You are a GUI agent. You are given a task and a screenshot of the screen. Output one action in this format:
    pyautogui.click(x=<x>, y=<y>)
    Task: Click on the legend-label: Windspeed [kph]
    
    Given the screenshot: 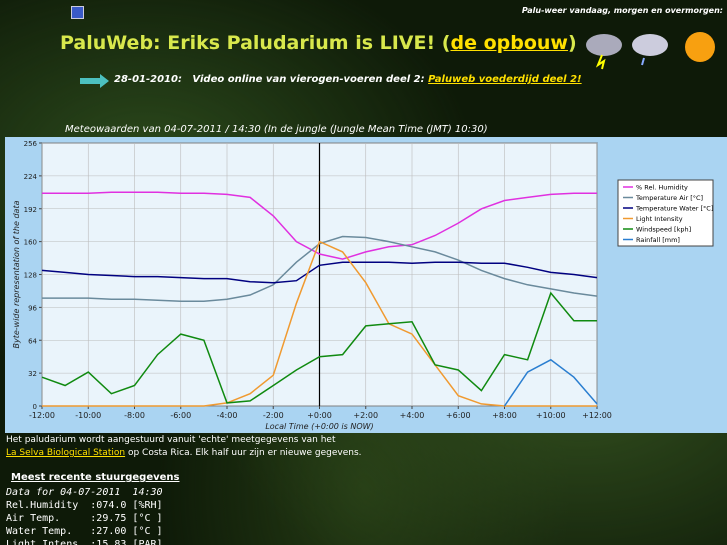 What is the action you would take?
    pyautogui.click(x=663, y=230)
    